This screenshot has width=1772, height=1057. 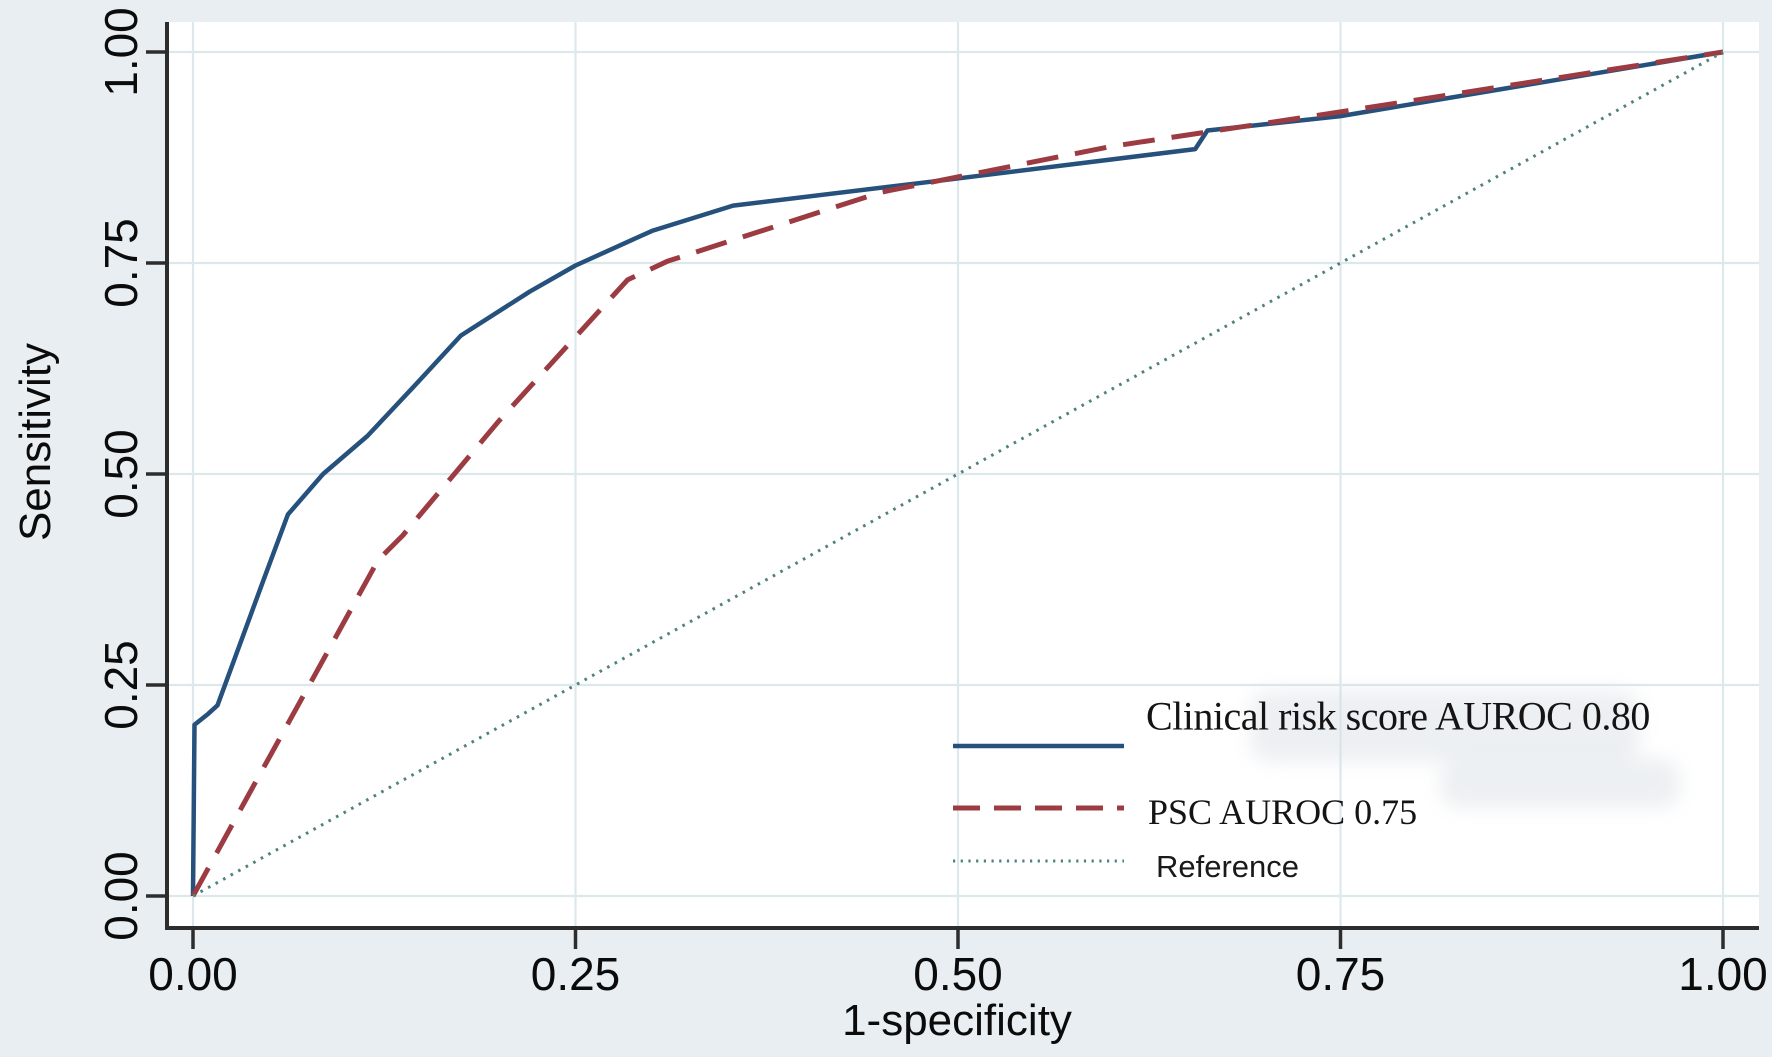 What do you see at coordinates (121, 52) in the screenshot?
I see `y-tick-label: 1.00` at bounding box center [121, 52].